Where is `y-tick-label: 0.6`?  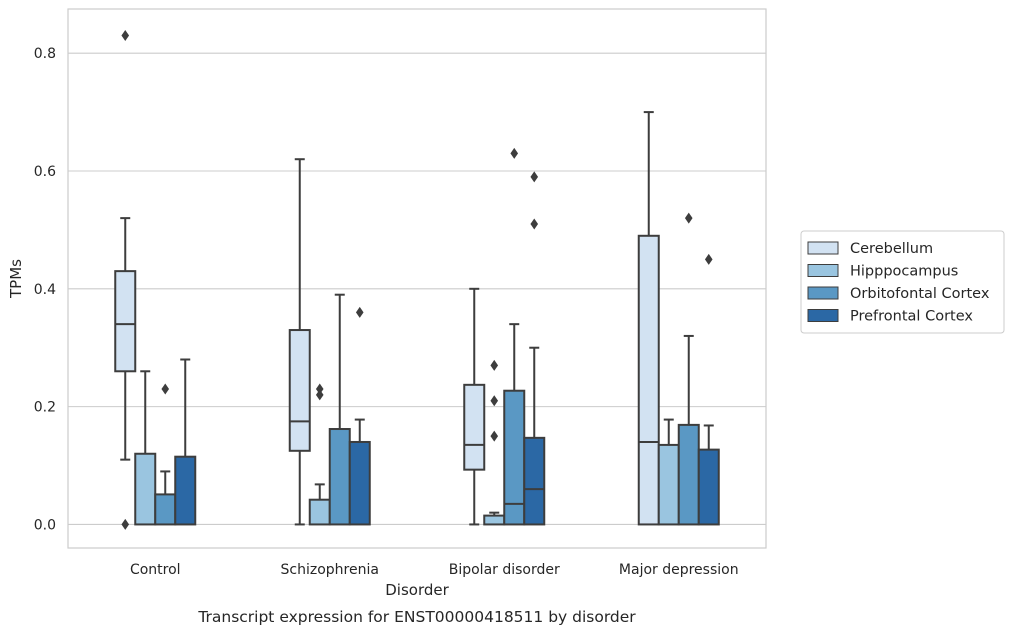
y-tick-label: 0.6 is located at coordinates (45, 172).